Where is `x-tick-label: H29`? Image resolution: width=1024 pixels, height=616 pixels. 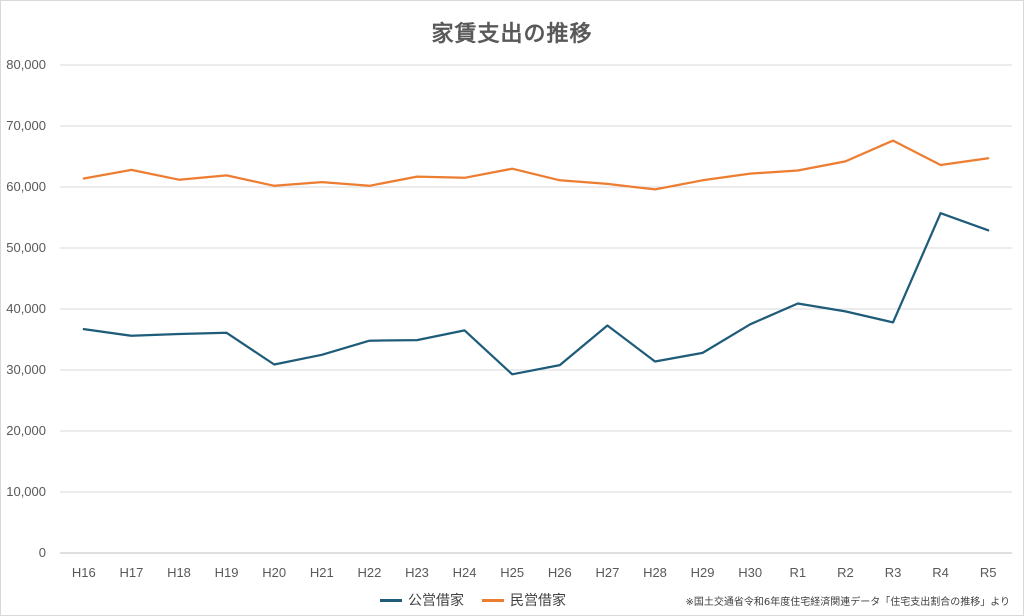 x-tick-label: H29 is located at coordinates (703, 572).